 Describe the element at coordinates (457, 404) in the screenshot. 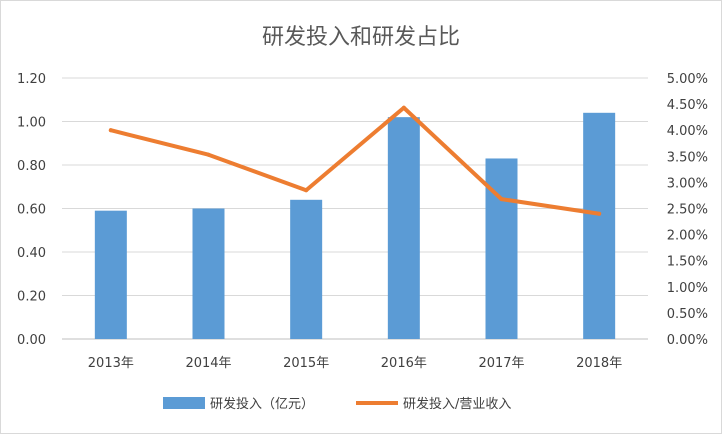

I see `legend-line-label: 研发投入/营业收入` at that location.